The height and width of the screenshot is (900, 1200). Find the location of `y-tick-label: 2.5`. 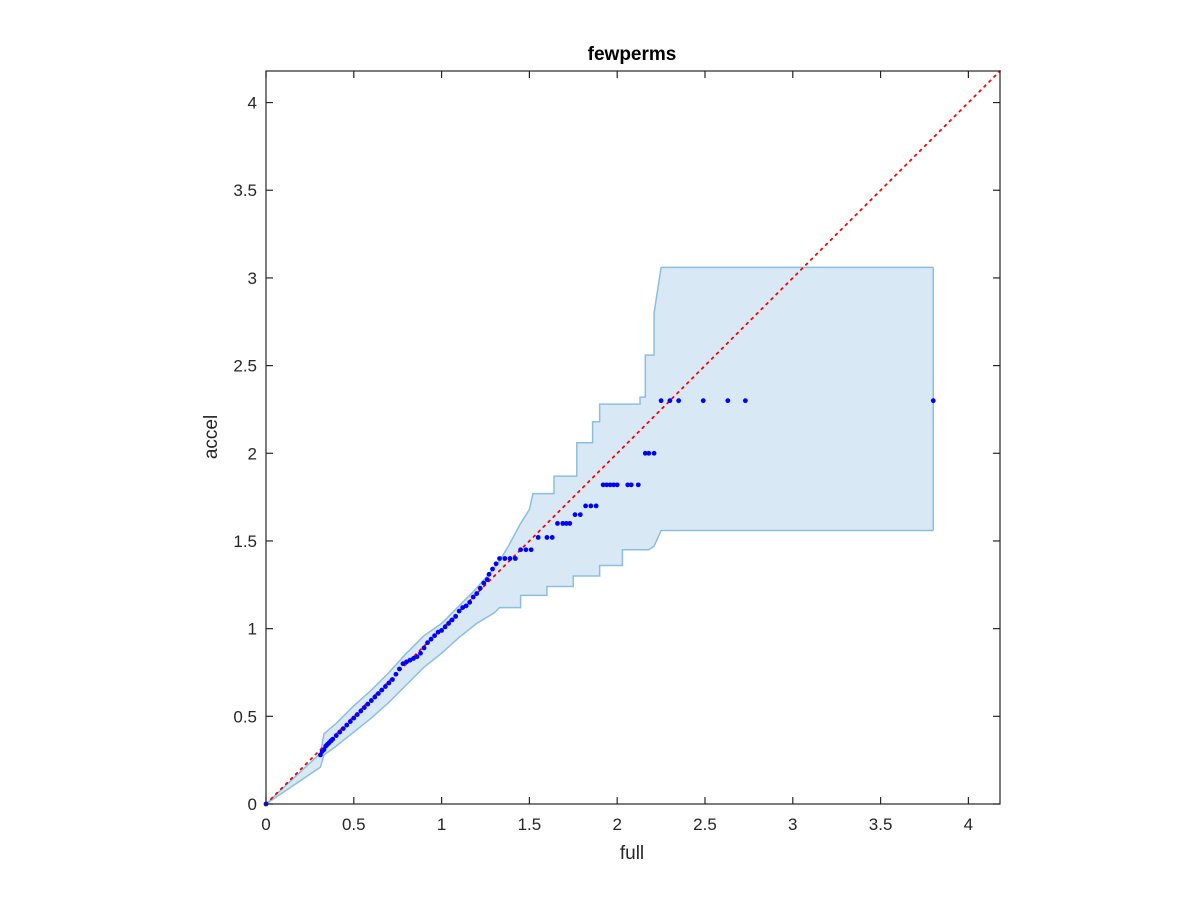

y-tick-label: 2.5 is located at coordinates (245, 366).